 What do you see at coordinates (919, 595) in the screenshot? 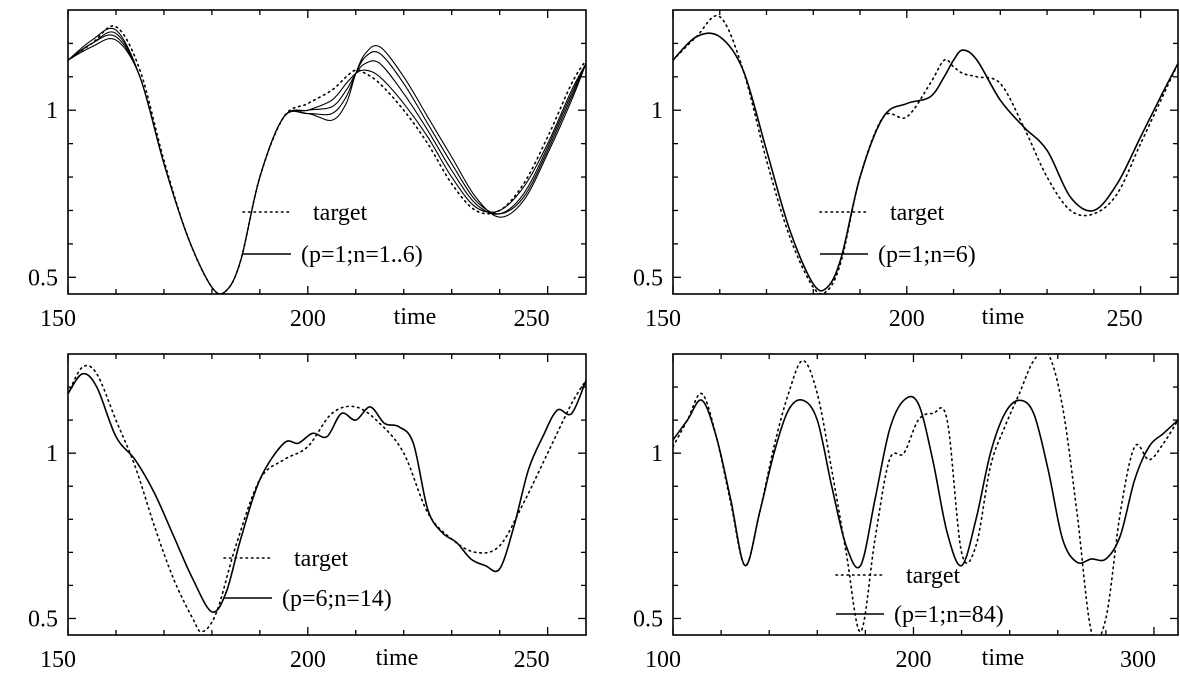
I see `legend: target (p=1;n=84)` at bounding box center [919, 595].